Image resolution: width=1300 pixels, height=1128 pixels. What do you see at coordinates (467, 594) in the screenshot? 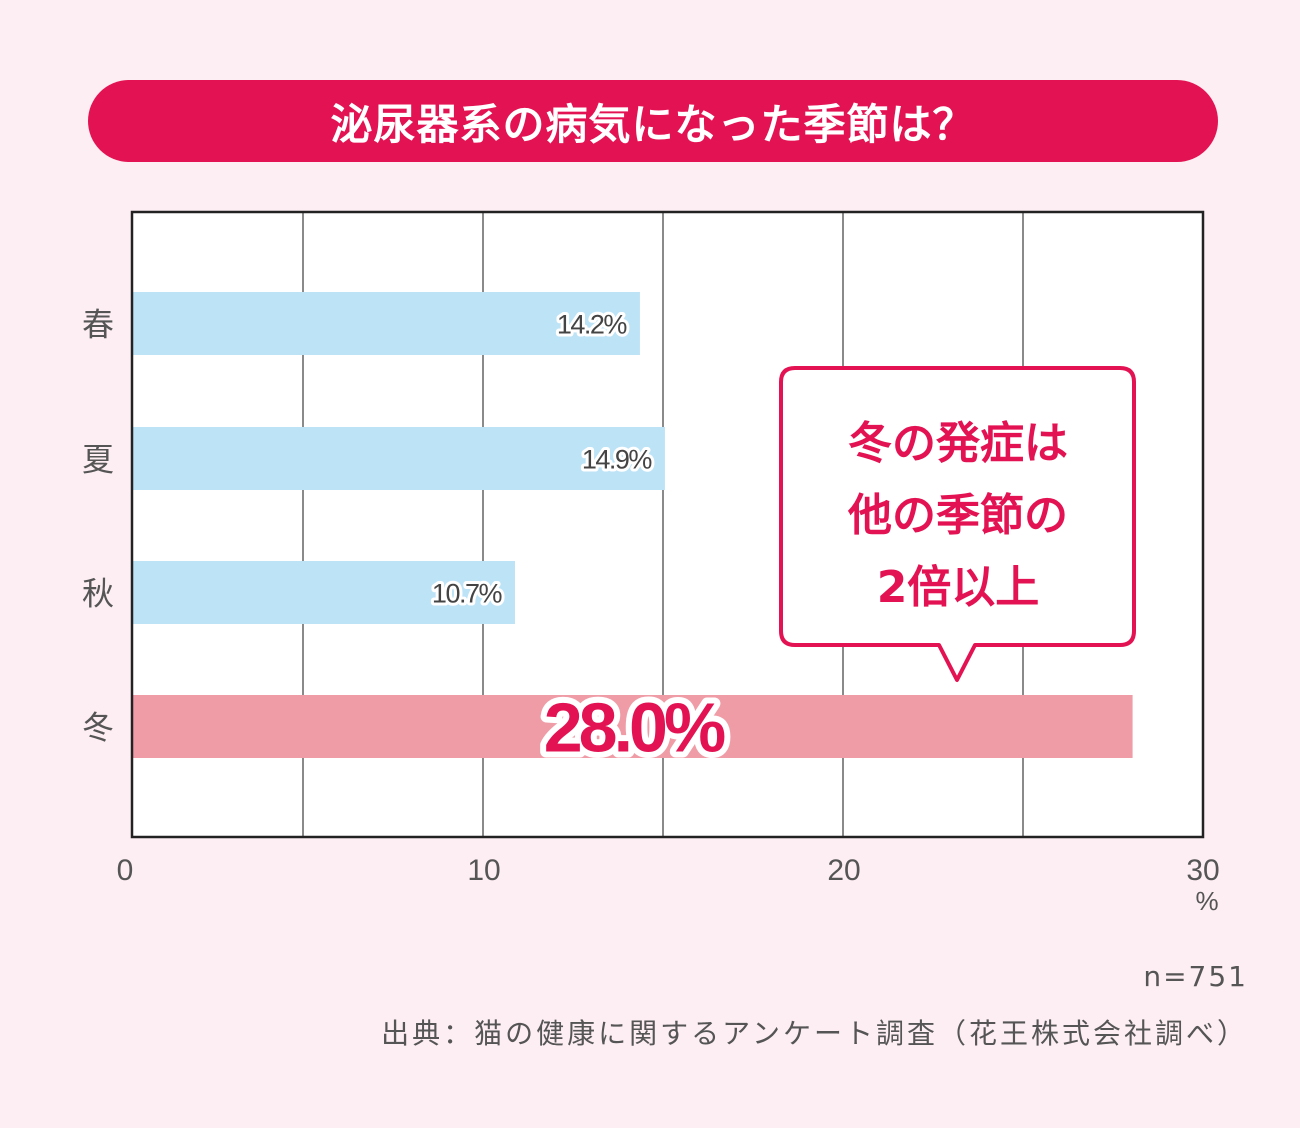
I see `value-label: 10.7%` at bounding box center [467, 594].